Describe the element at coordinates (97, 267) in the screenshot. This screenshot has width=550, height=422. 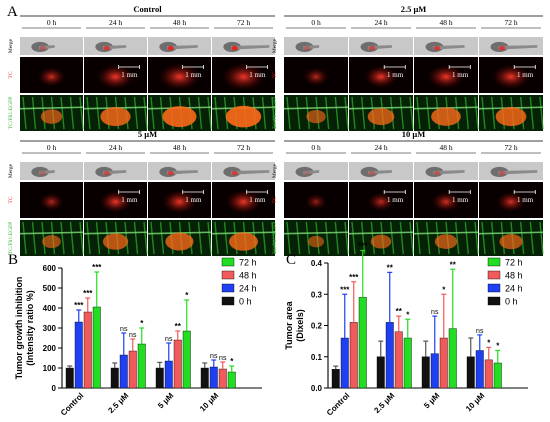
I see `significance-label: ***` at that location.